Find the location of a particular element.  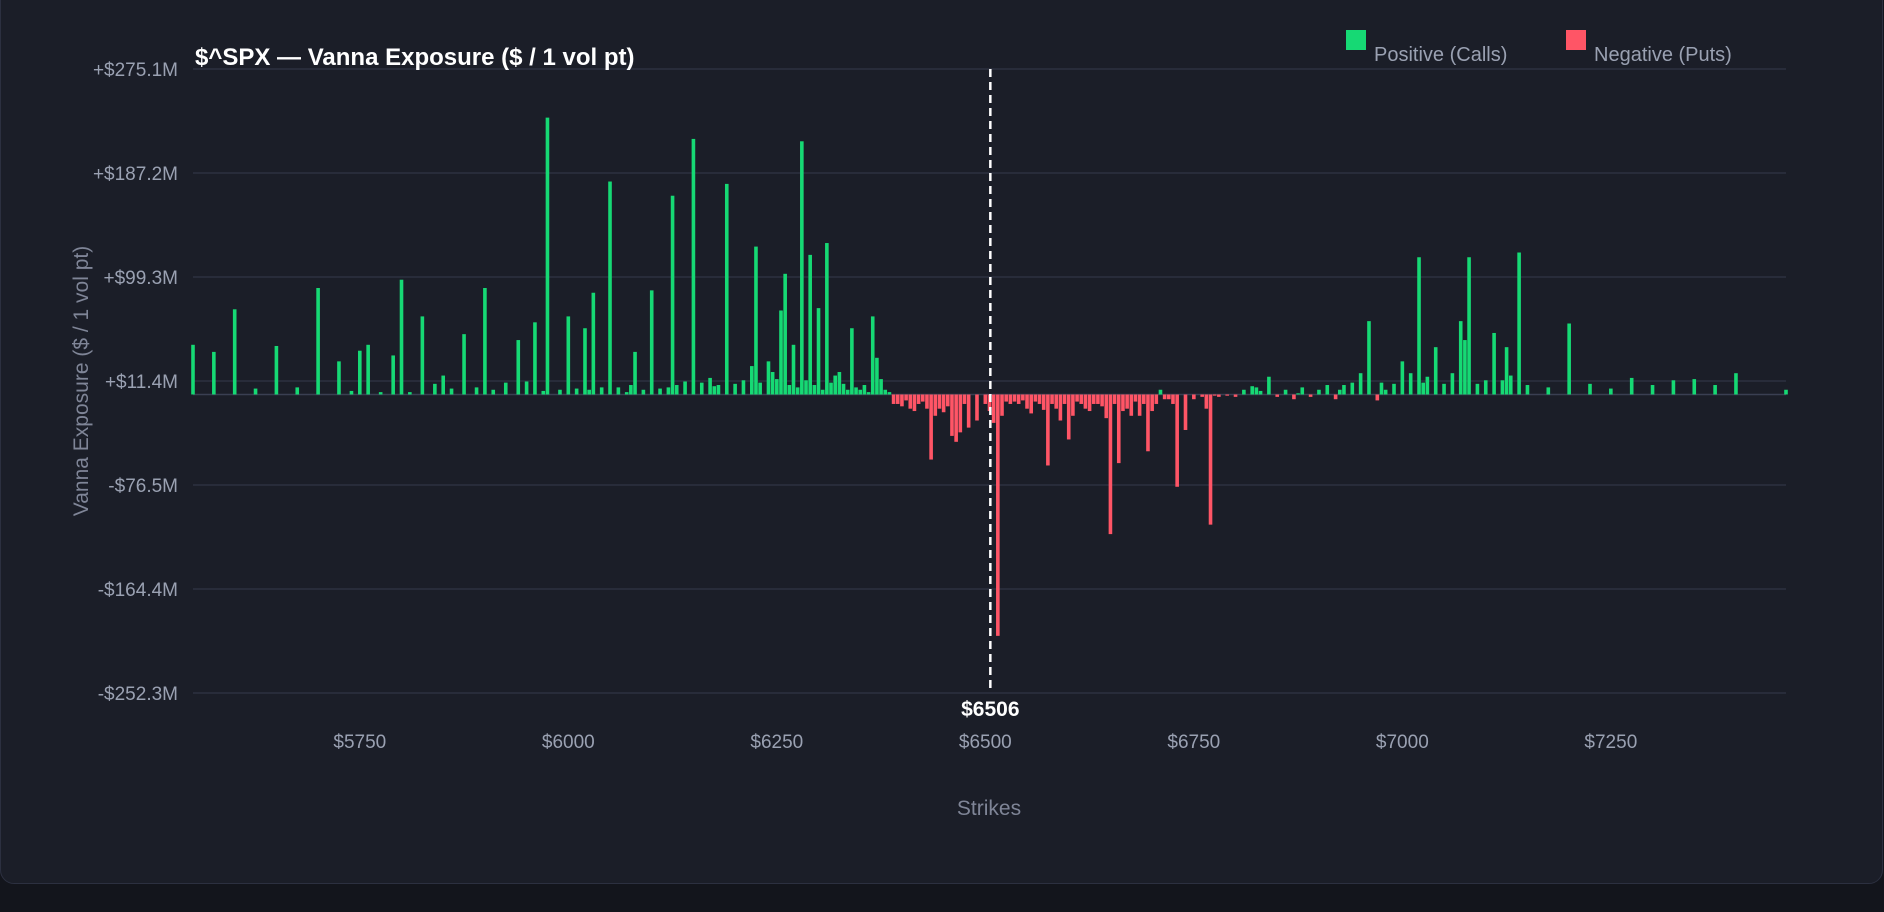

x-tick-label: $5750 is located at coordinates (359, 742).